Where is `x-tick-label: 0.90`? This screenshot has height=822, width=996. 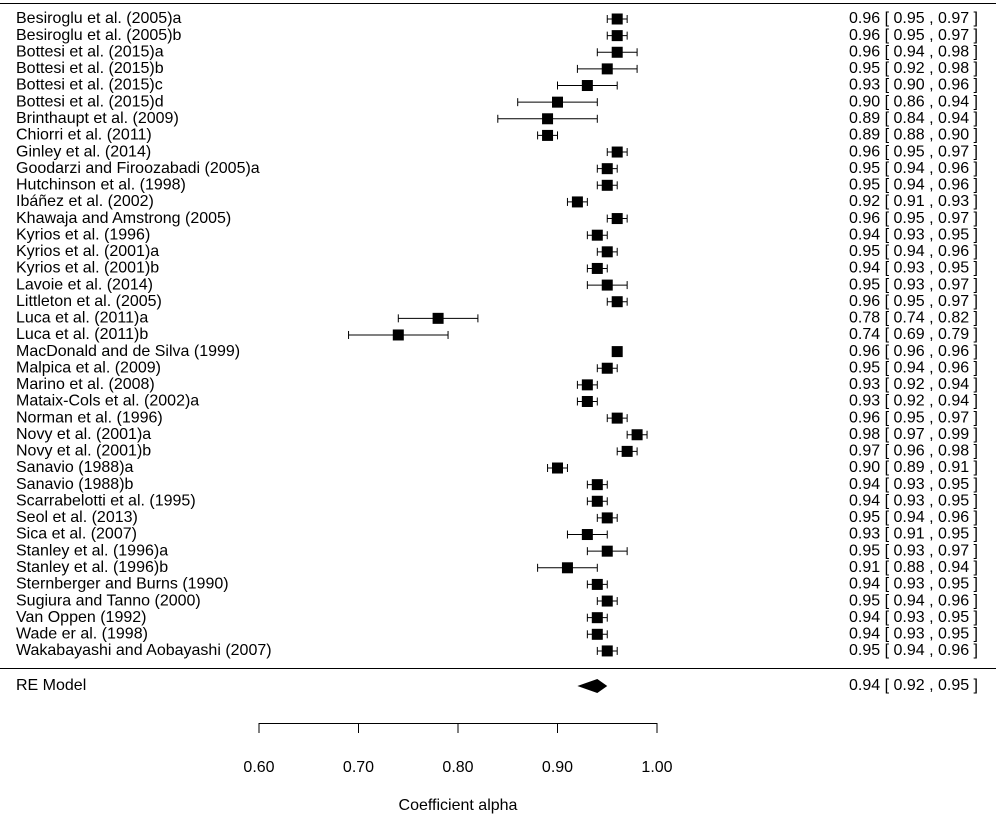
x-tick-label: 0.90 is located at coordinates (557, 767).